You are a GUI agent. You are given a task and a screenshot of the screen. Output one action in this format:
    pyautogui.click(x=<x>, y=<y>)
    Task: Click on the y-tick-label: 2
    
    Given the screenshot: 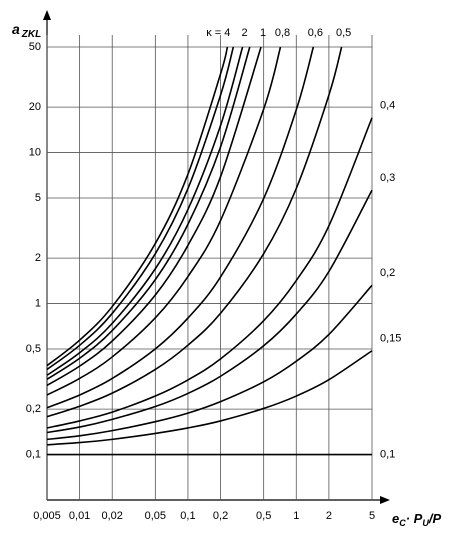 What is the action you would take?
    pyautogui.click(x=38, y=258)
    